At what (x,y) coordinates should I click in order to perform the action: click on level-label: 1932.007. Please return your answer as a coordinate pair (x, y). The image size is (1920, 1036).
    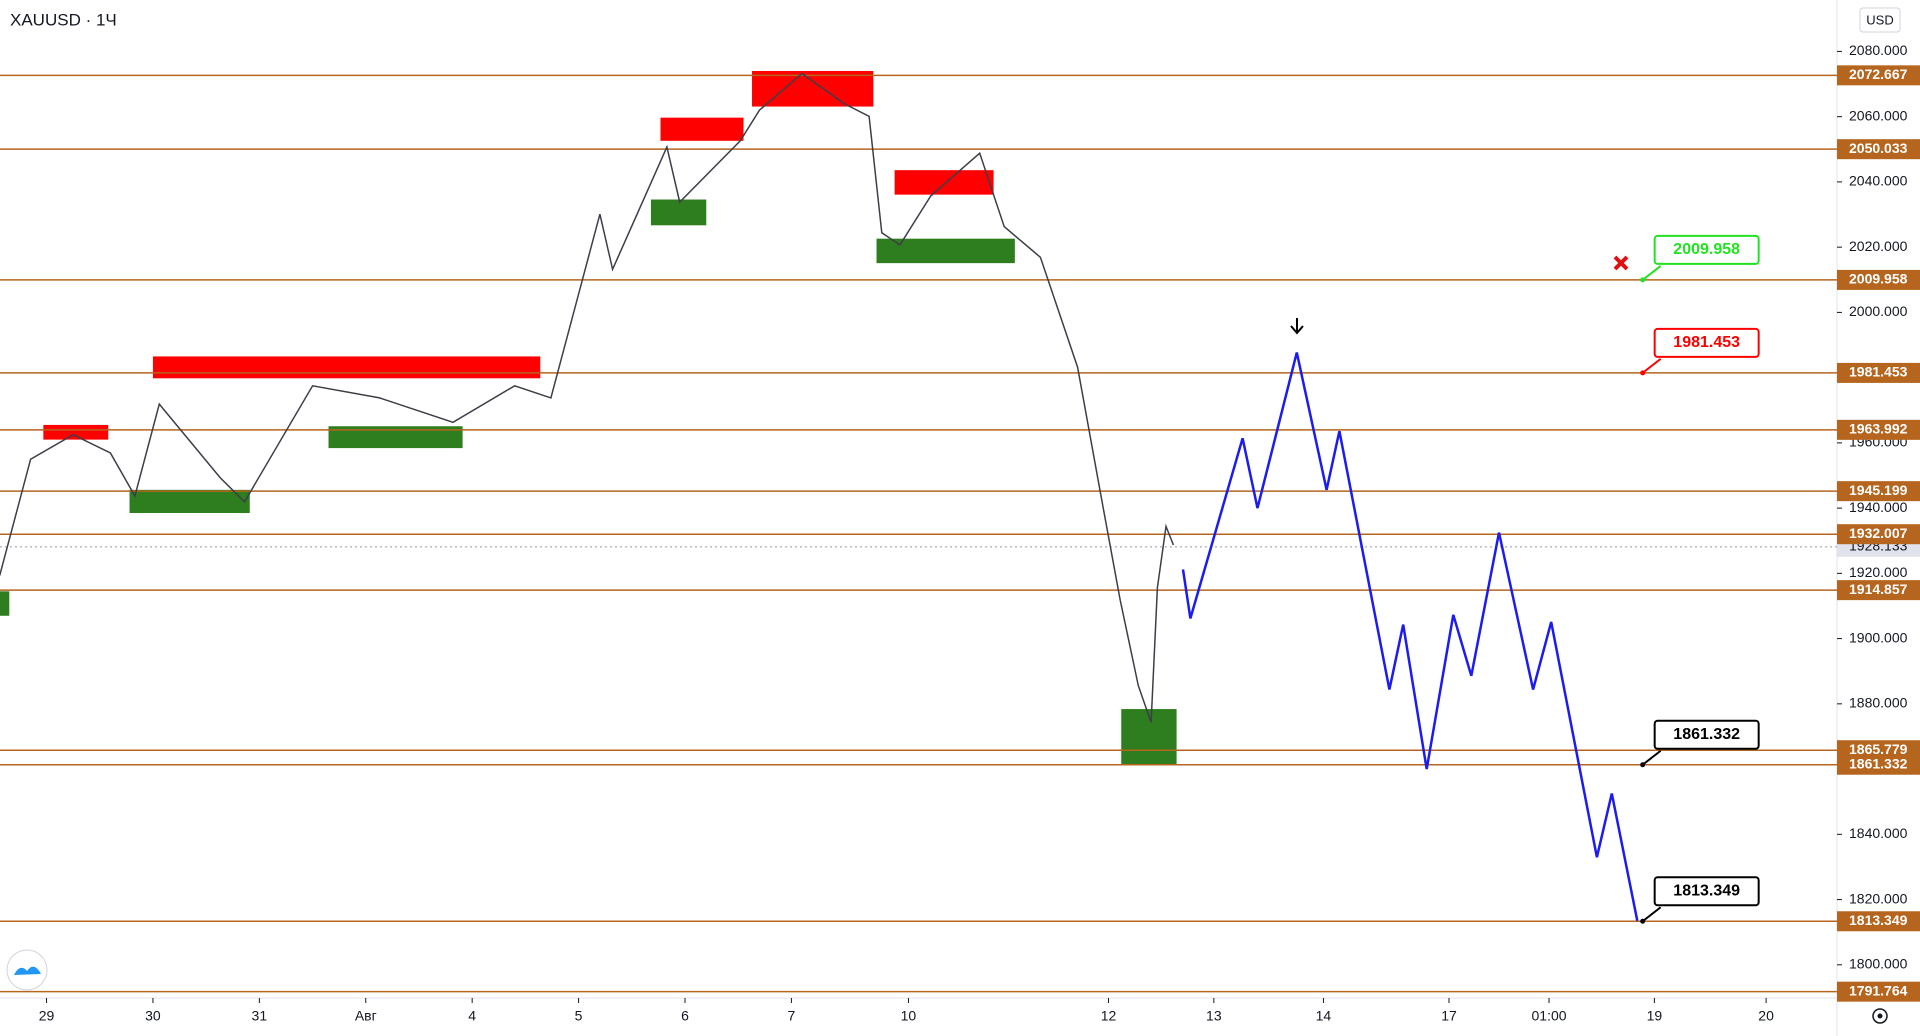
    Looking at the image, I should click on (1878, 533).